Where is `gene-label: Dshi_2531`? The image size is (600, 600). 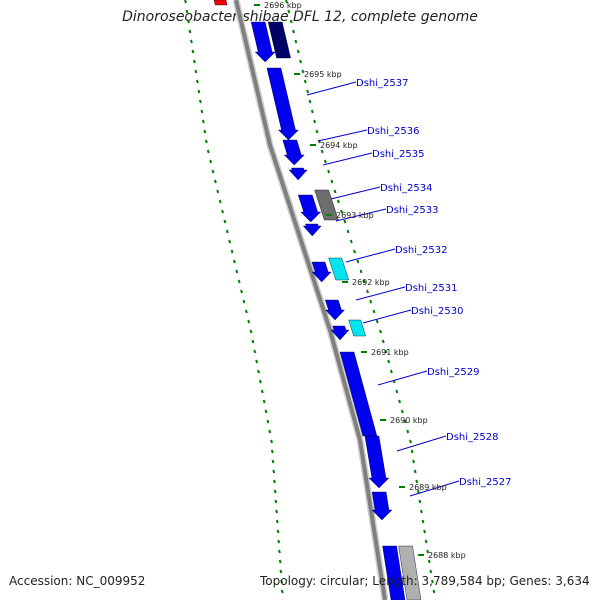 gene-label: Dshi_2531 is located at coordinates (431, 288).